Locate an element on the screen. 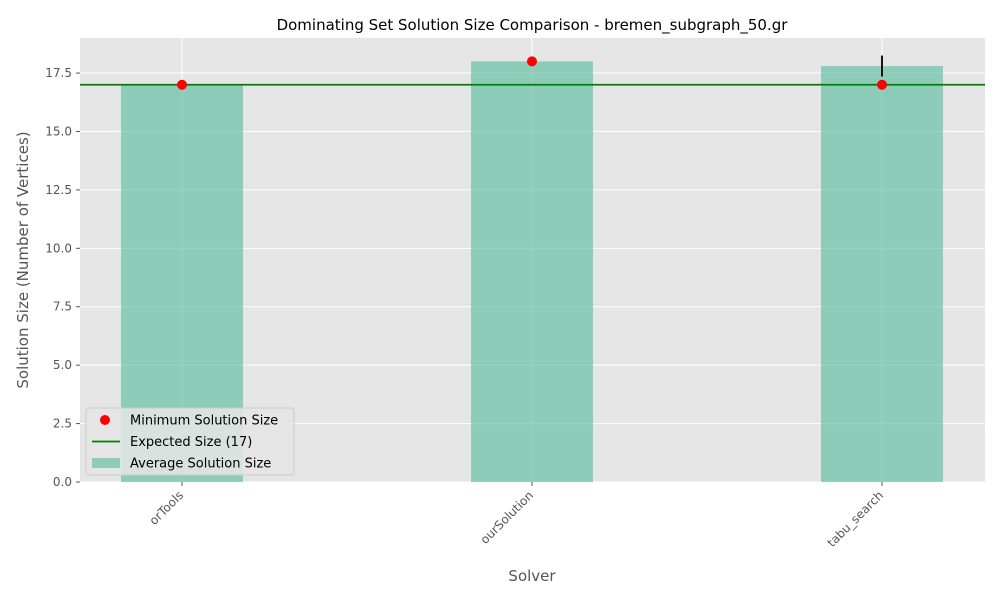  x-tick-label-tabu_search: tabu_search is located at coordinates (855, 519).